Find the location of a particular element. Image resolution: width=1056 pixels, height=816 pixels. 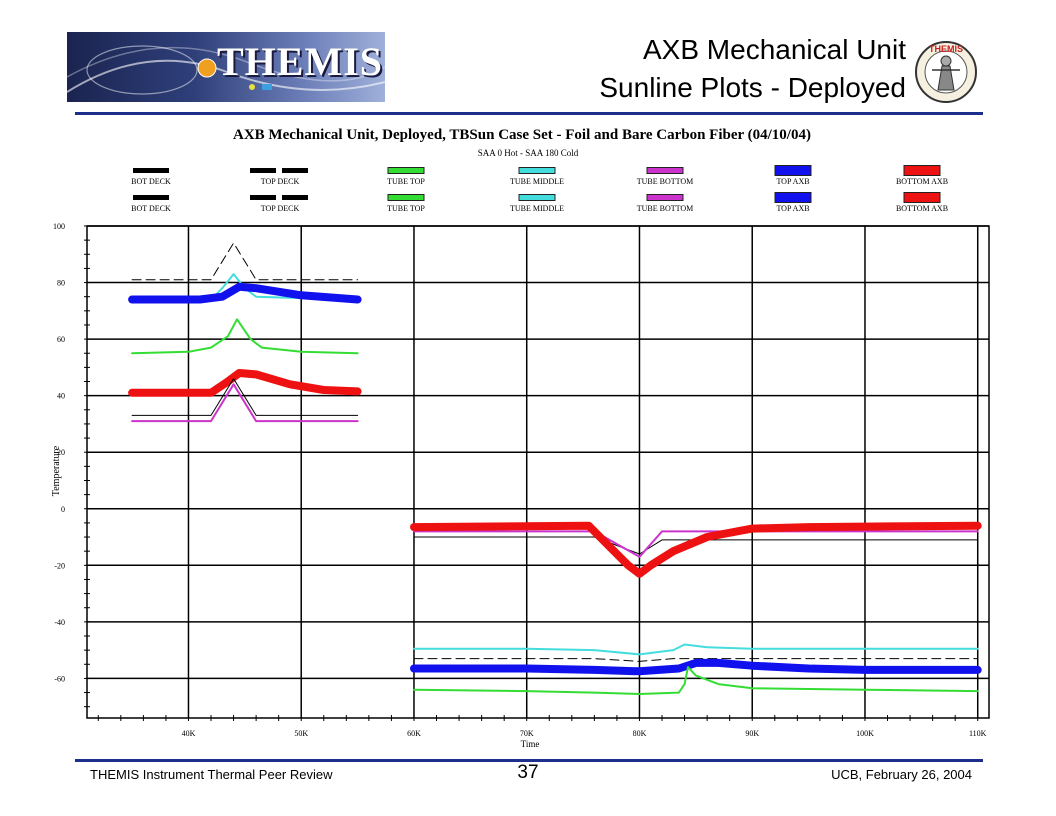

series-line-bottom-axb-cold is located at coordinates (696, 549).